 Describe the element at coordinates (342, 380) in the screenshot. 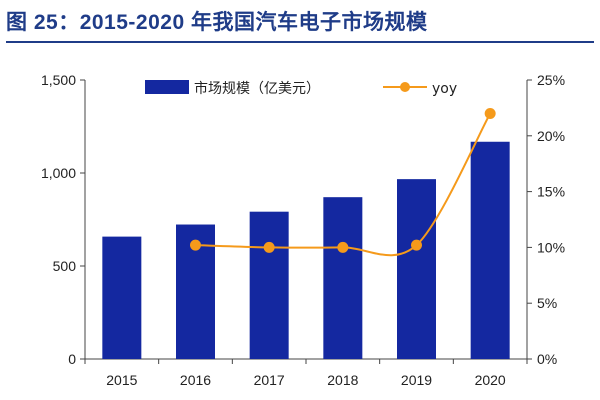

I see `x-tick-label: 2018` at that location.